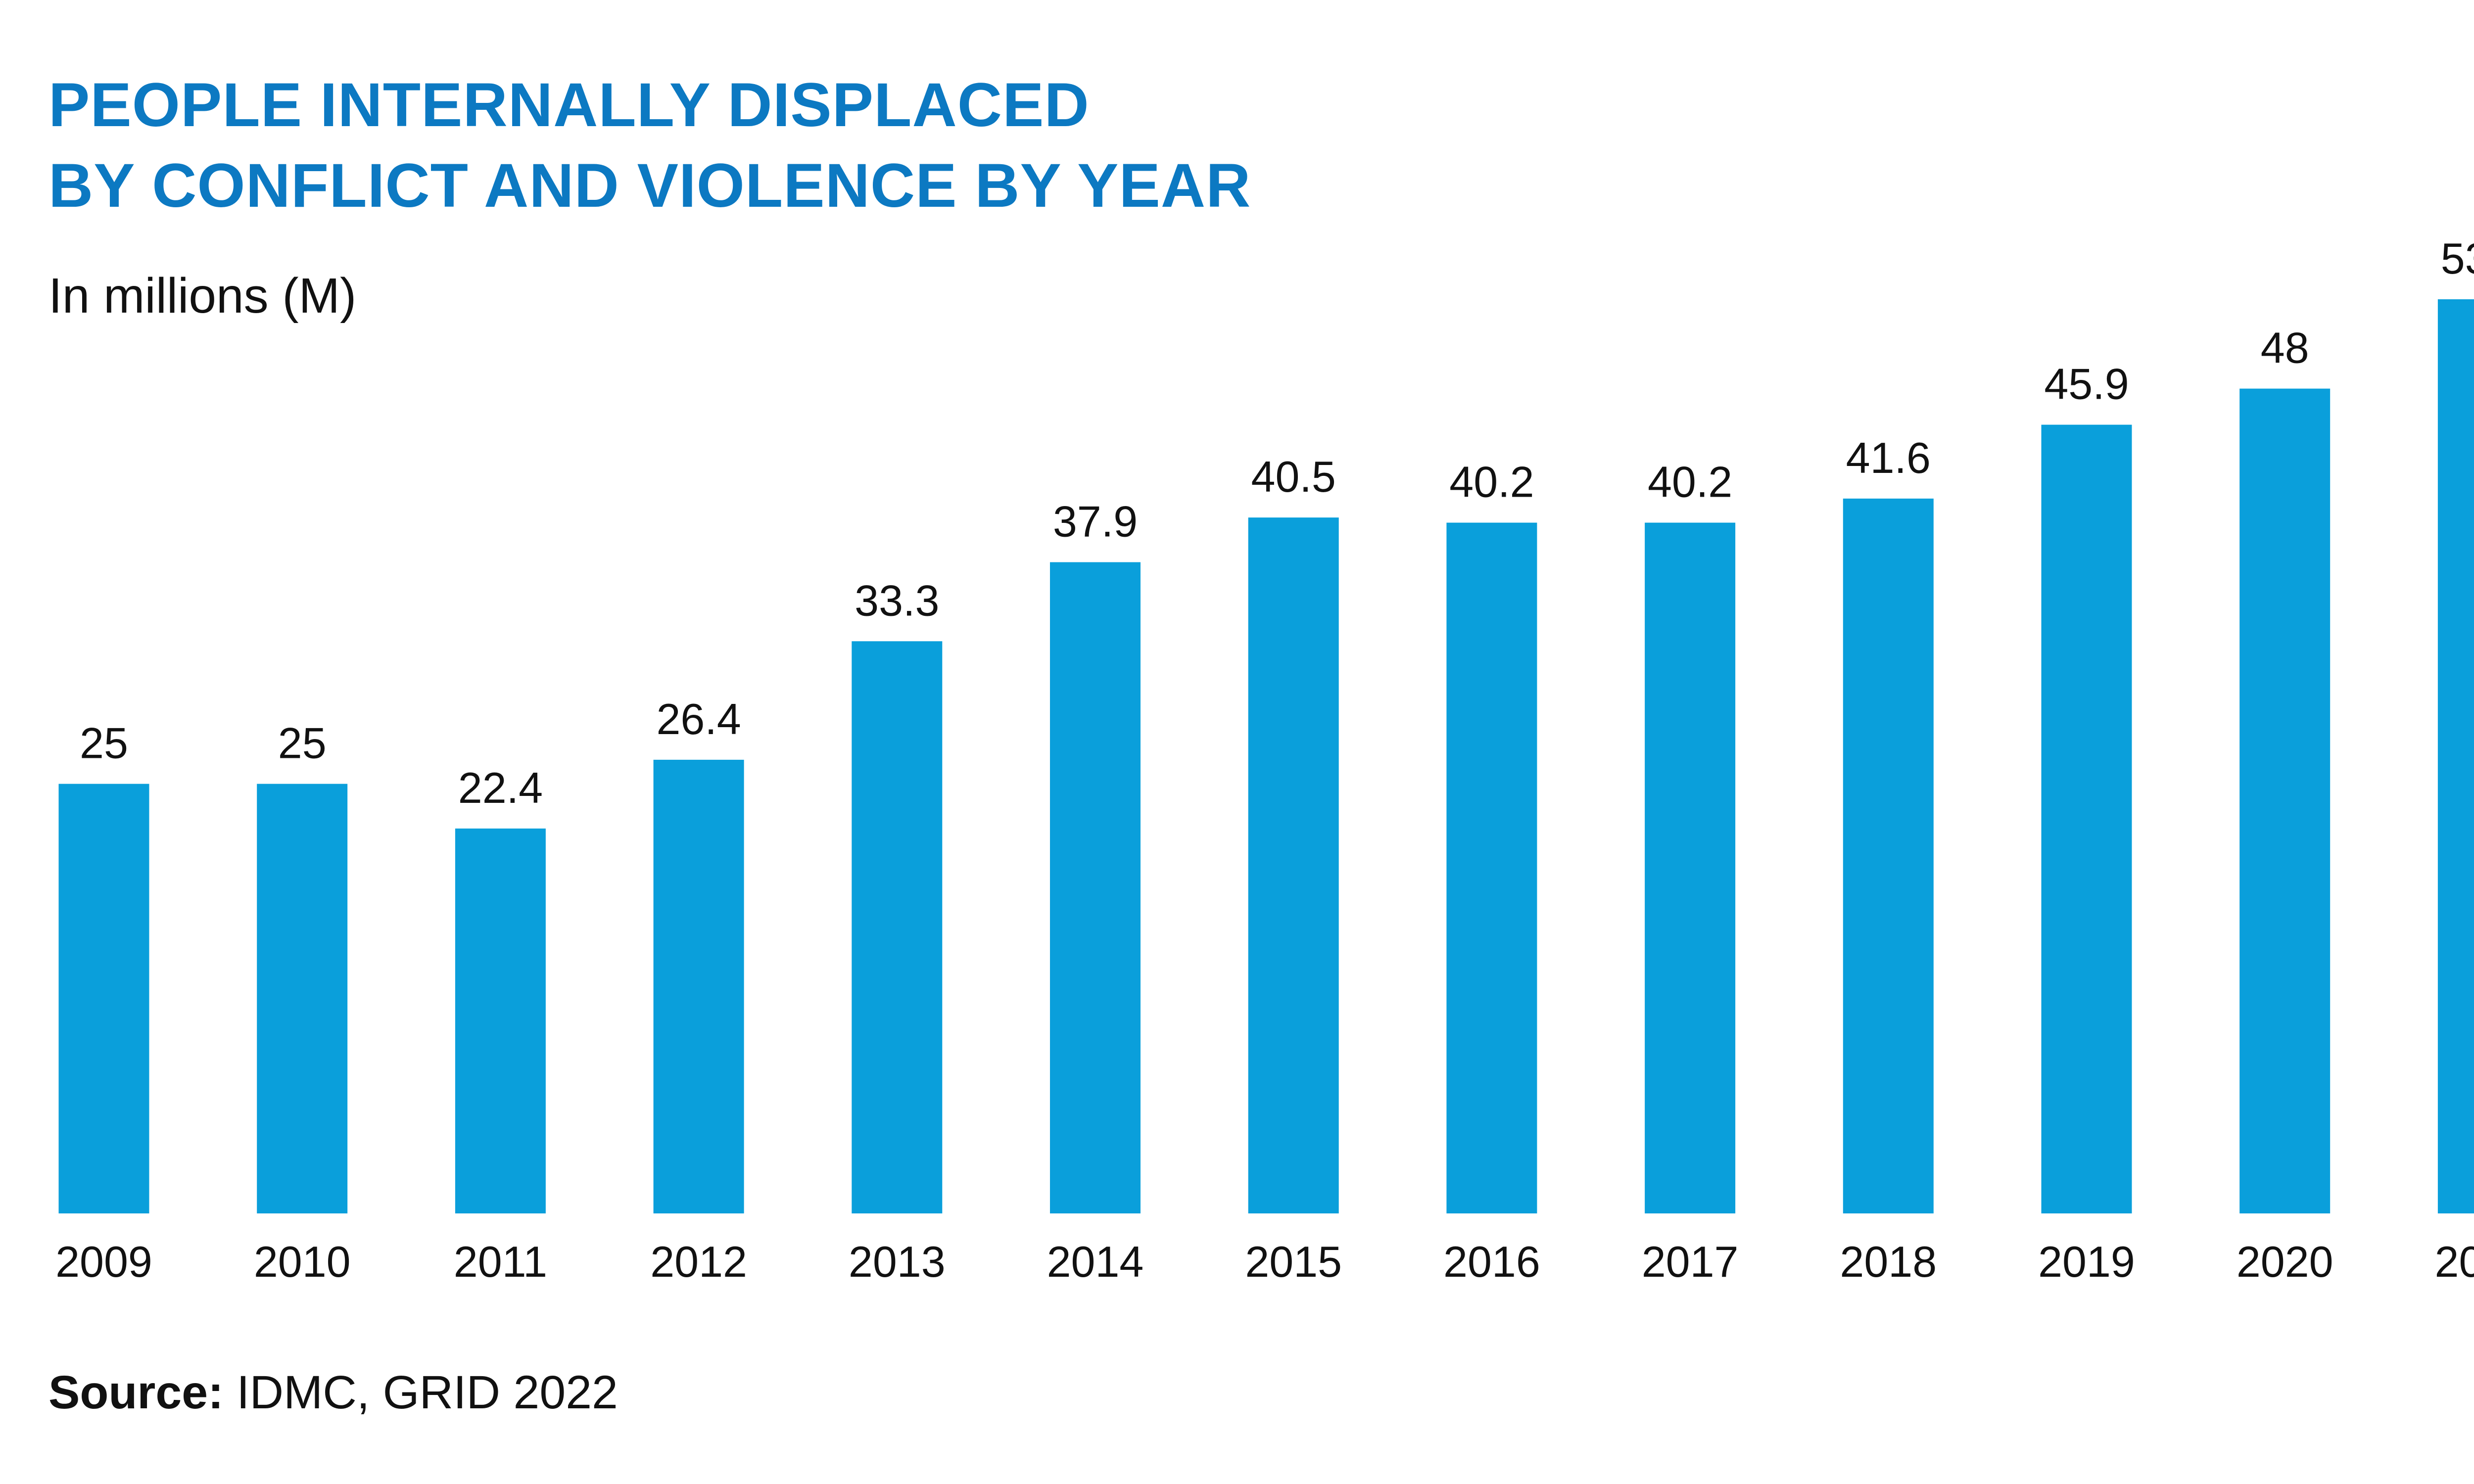  I want to click on chart-title-line-2: BY CONFLICT AND VIOLENCE BY YEAR, so click(649, 185).